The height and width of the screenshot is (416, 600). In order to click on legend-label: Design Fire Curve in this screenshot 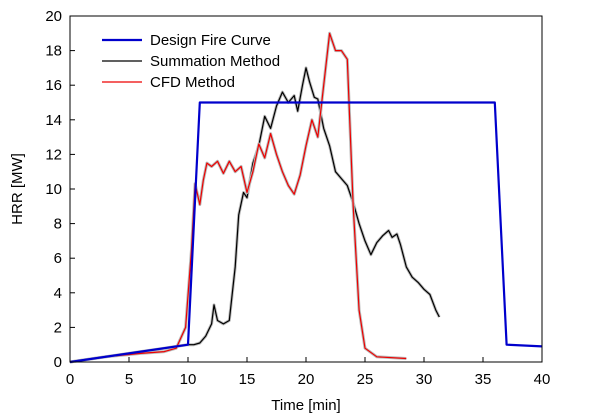, I will do `click(210, 40)`.